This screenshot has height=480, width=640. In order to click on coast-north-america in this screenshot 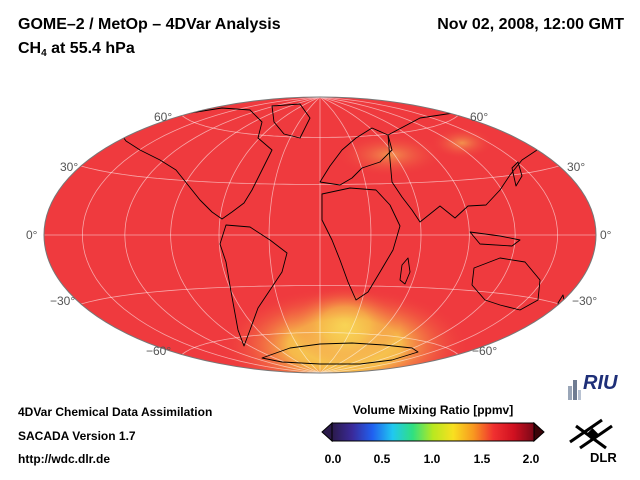, I will do `click(195, 163)`.